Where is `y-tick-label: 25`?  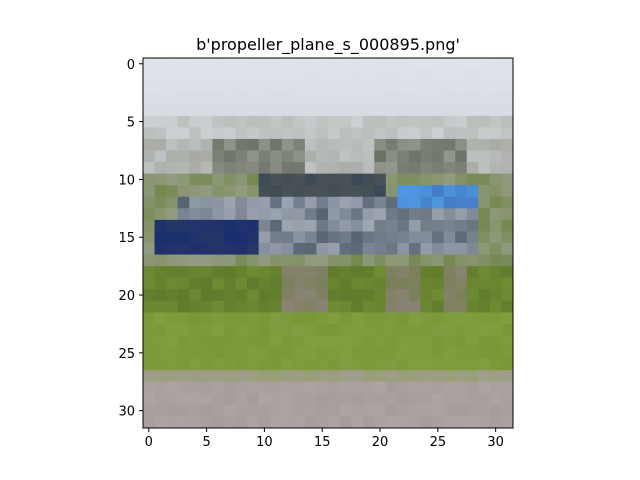 y-tick-label: 25 is located at coordinates (126, 354).